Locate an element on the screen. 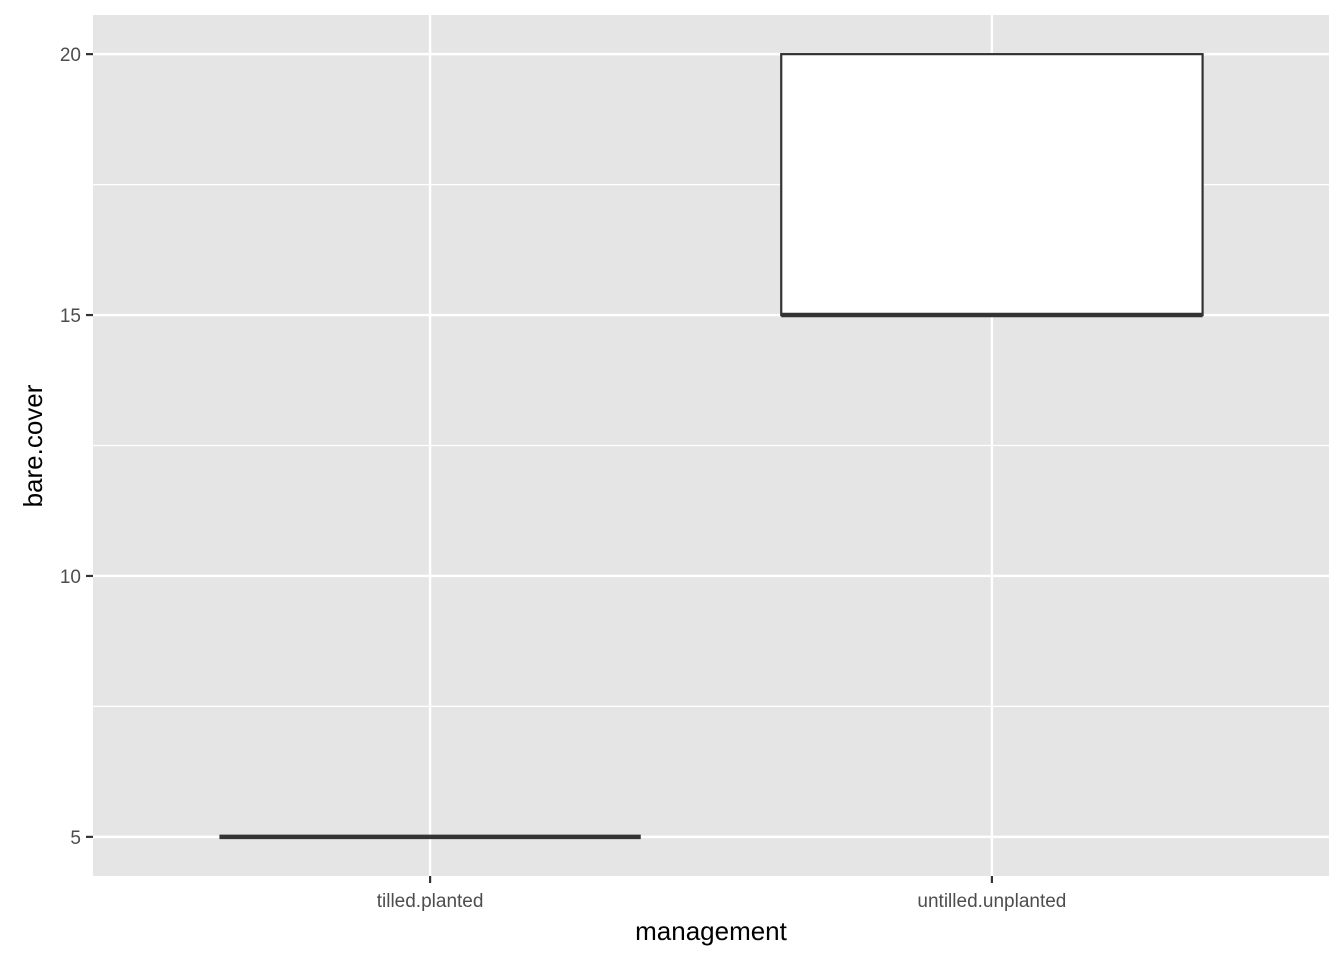 The image size is (1344, 960). y-tick-label: 5 is located at coordinates (75, 838).